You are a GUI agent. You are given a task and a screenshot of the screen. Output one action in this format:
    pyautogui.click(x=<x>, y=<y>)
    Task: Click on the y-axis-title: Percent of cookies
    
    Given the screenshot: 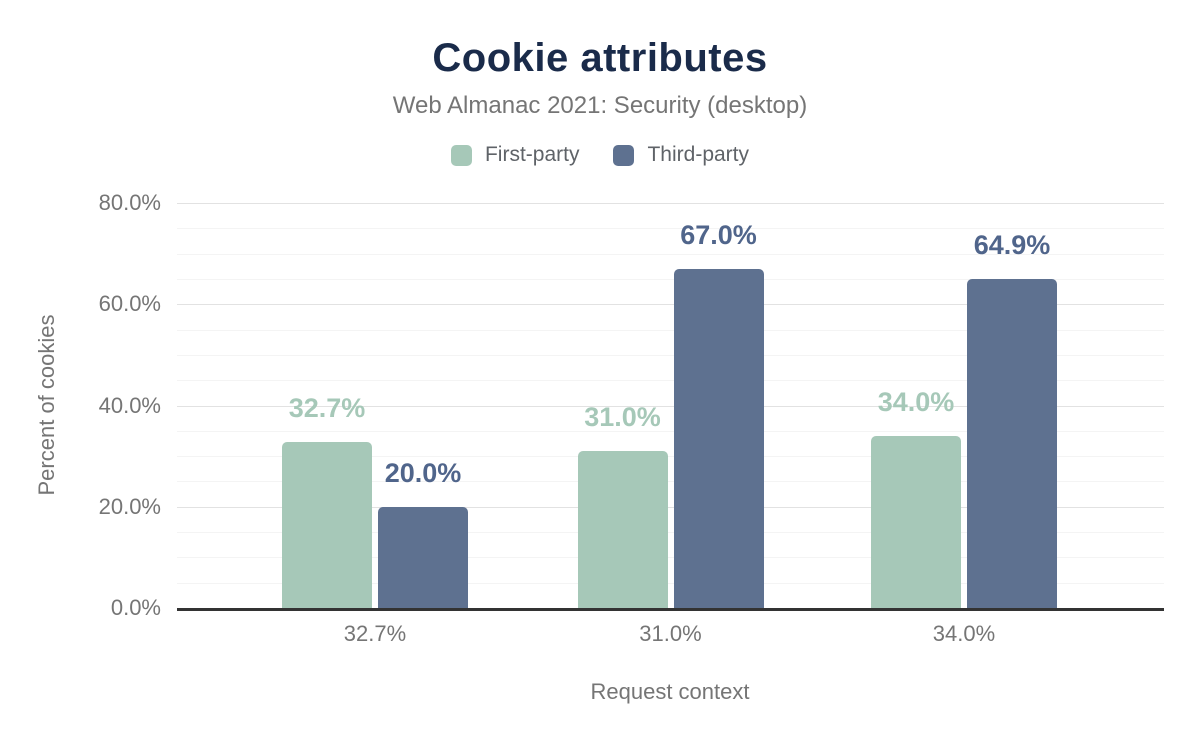 What is the action you would take?
    pyautogui.click(x=46, y=405)
    